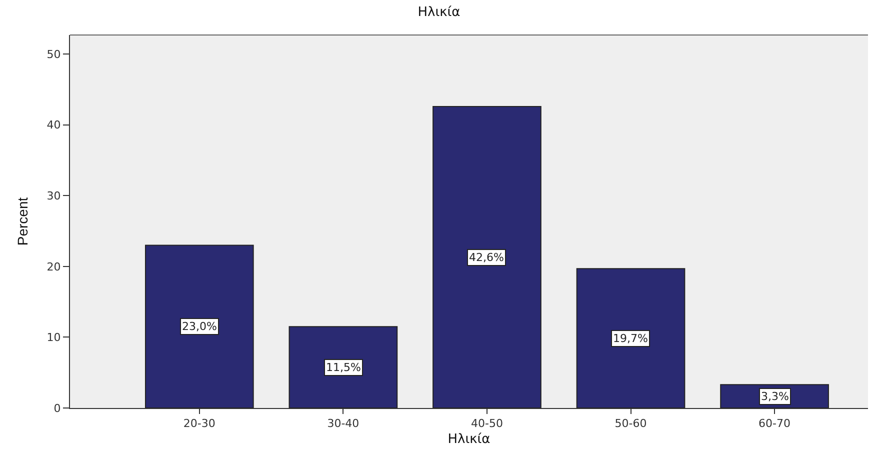 Image resolution: width=878 pixels, height=453 pixels. Describe the element at coordinates (53, 125) in the screenshot. I see `y-tick-label: 40` at that location.